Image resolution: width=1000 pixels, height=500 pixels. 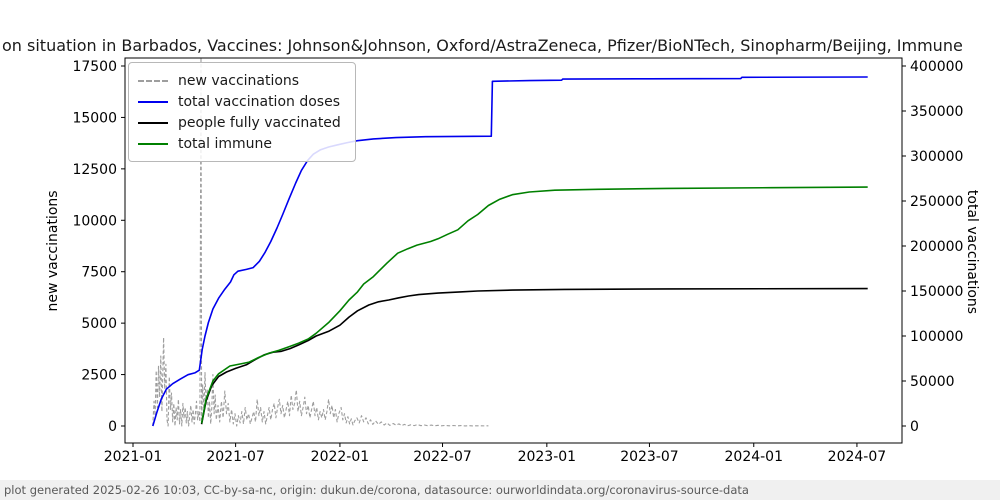 I want to click on y-right-tick-label: 0, so click(x=914, y=427).